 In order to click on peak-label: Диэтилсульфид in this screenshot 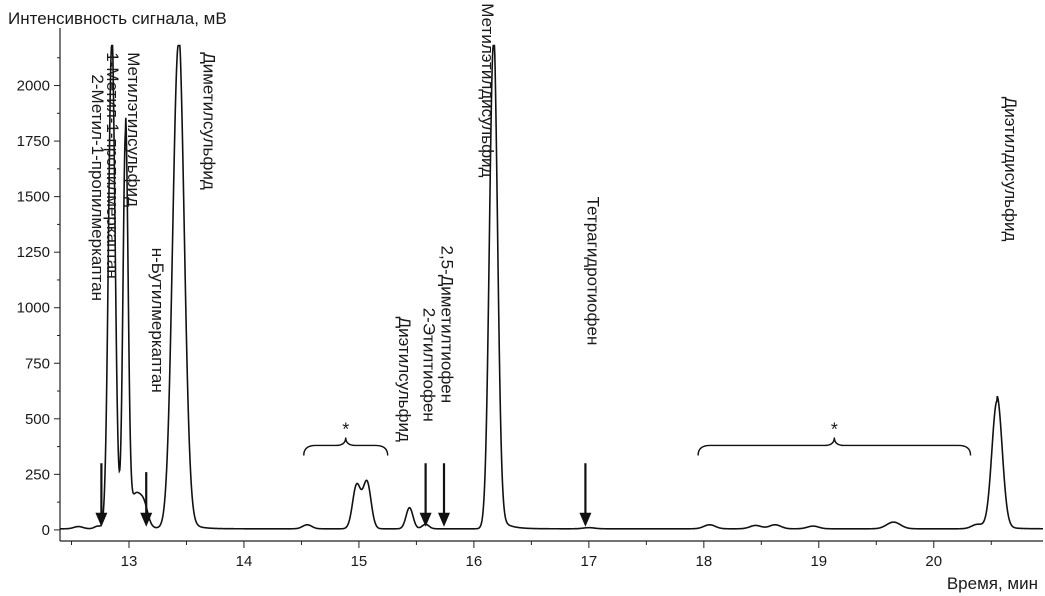, I will do `click(404, 379)`.